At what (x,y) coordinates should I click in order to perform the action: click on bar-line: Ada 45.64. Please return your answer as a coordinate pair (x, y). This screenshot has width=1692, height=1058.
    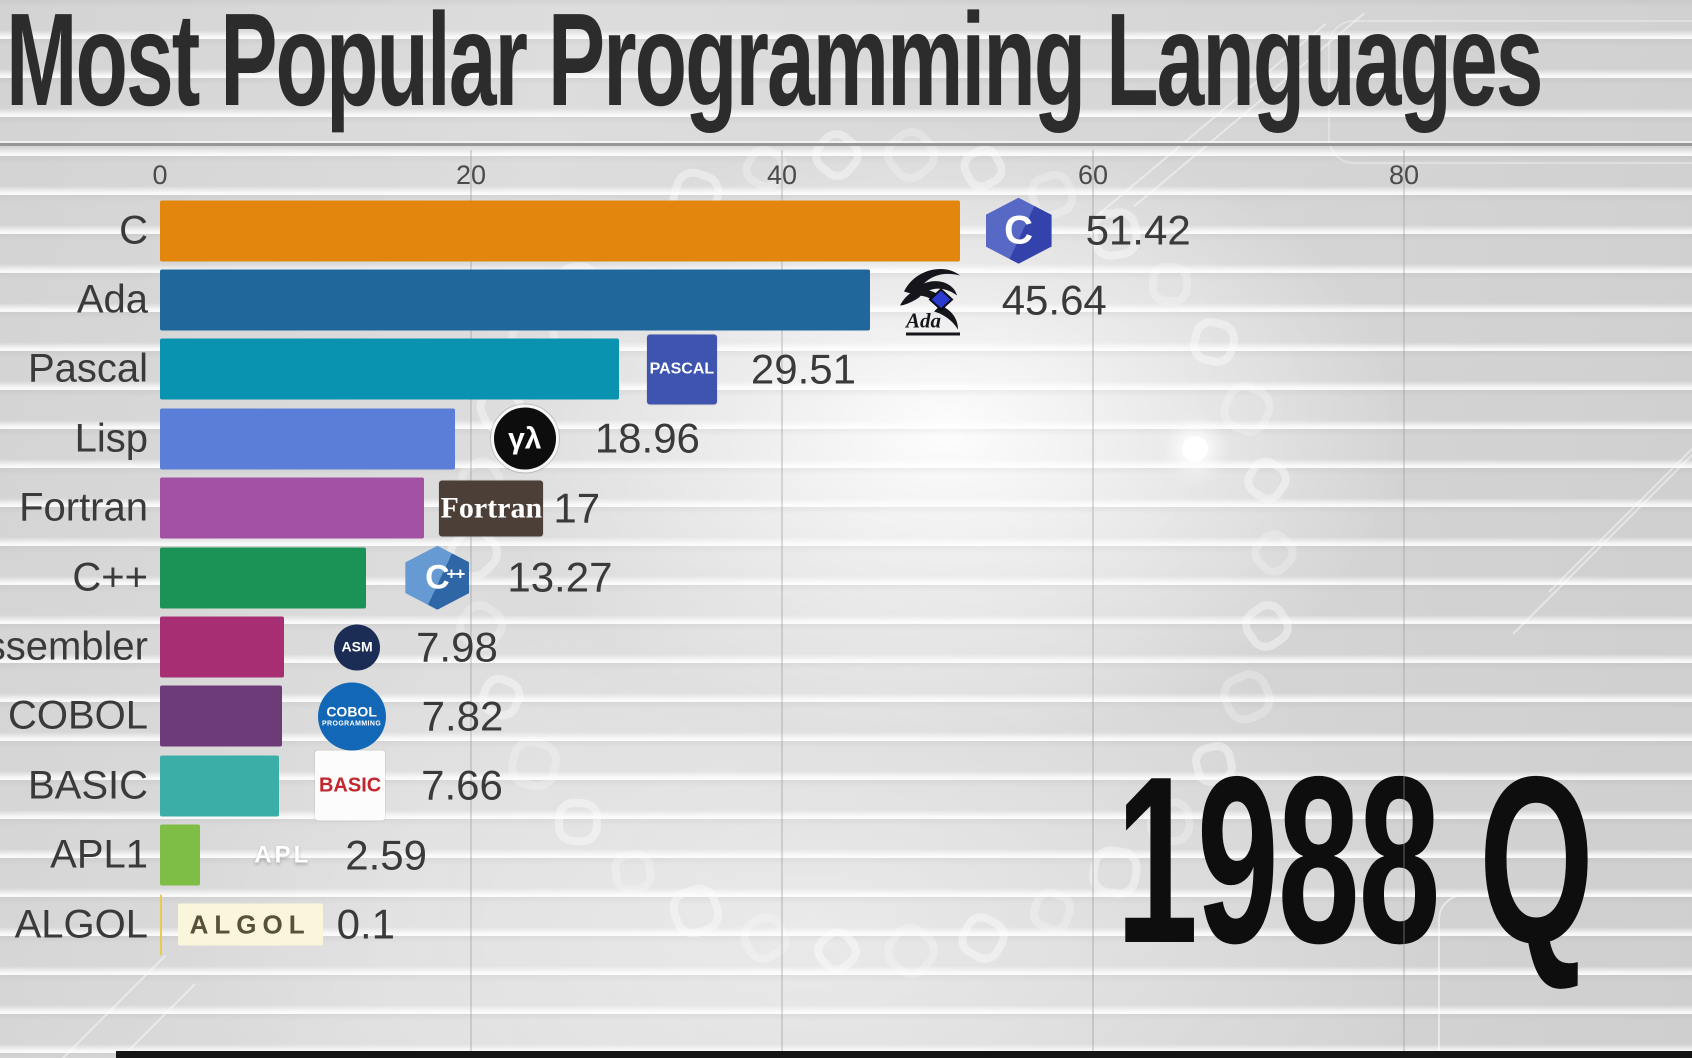
    Looking at the image, I should click on (633, 302).